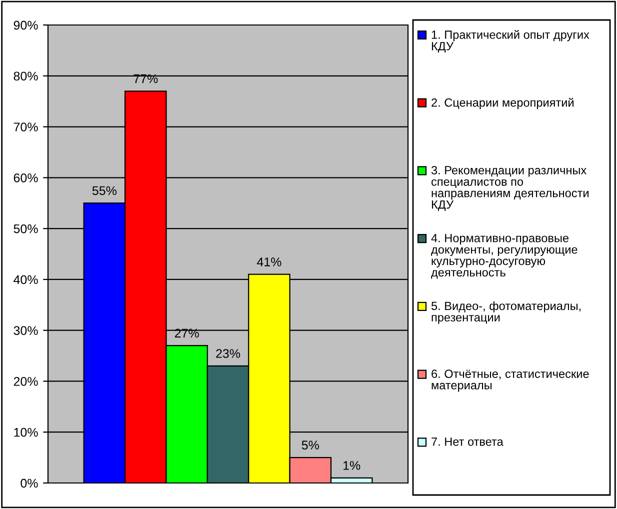 This screenshot has width=617, height=509. What do you see at coordinates (511, 41) in the screenshot?
I see `legend-label: 1. Практический опыт других КДУ` at bounding box center [511, 41].